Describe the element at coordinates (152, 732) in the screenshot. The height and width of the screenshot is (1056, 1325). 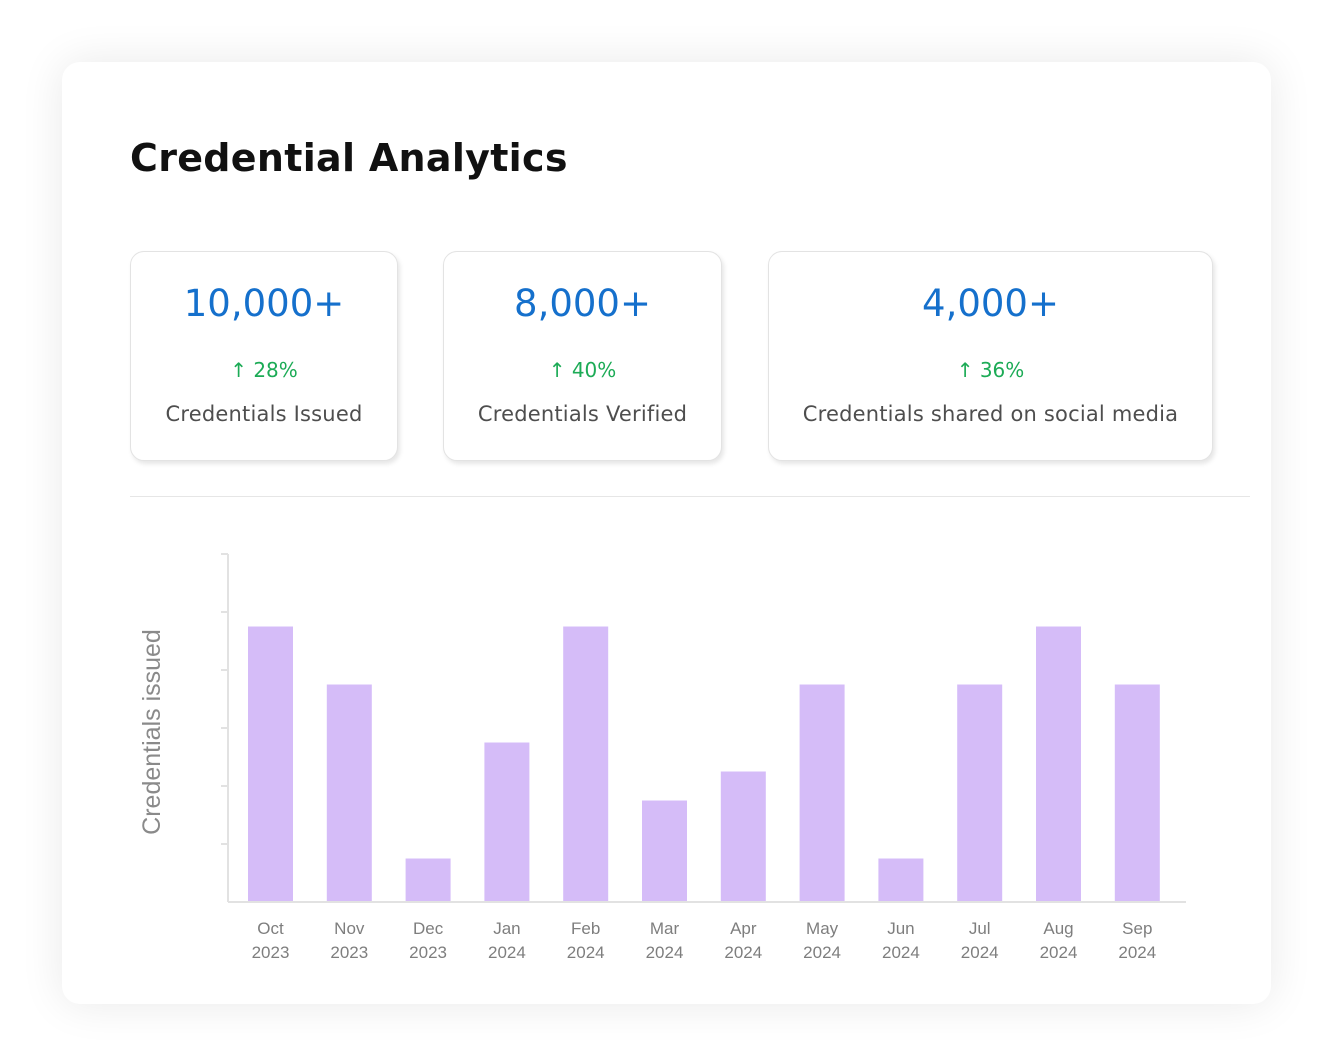
I see `y-axis-label: Credentials issued` at that location.